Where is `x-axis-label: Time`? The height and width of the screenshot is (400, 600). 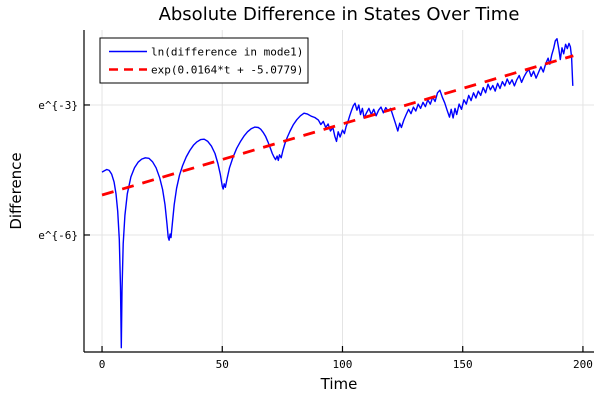
x-axis-label: Time is located at coordinates (339, 384).